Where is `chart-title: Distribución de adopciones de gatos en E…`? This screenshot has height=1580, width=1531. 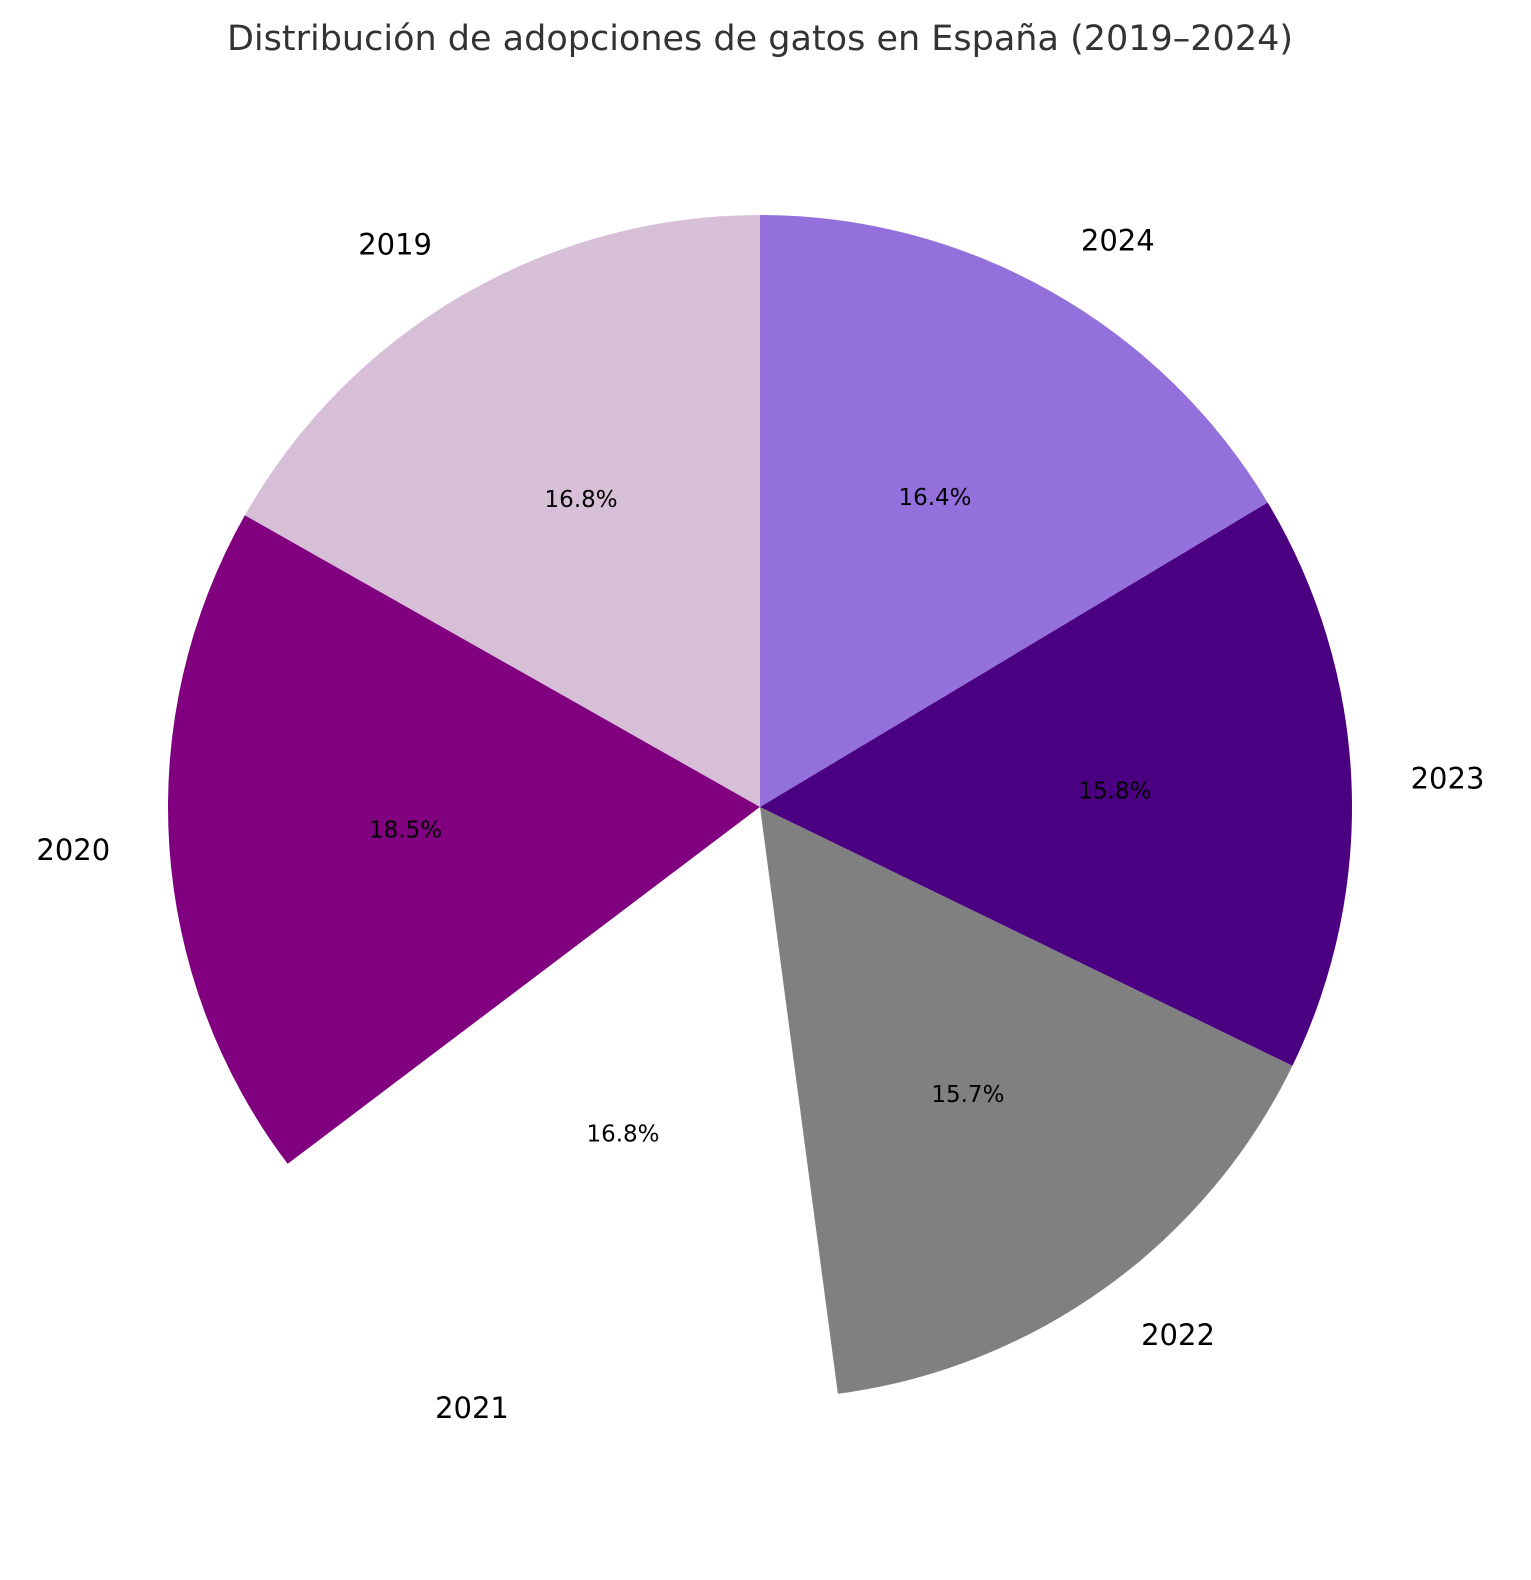
chart-title: Distribución de adopciones de gatos en E… is located at coordinates (760, 39).